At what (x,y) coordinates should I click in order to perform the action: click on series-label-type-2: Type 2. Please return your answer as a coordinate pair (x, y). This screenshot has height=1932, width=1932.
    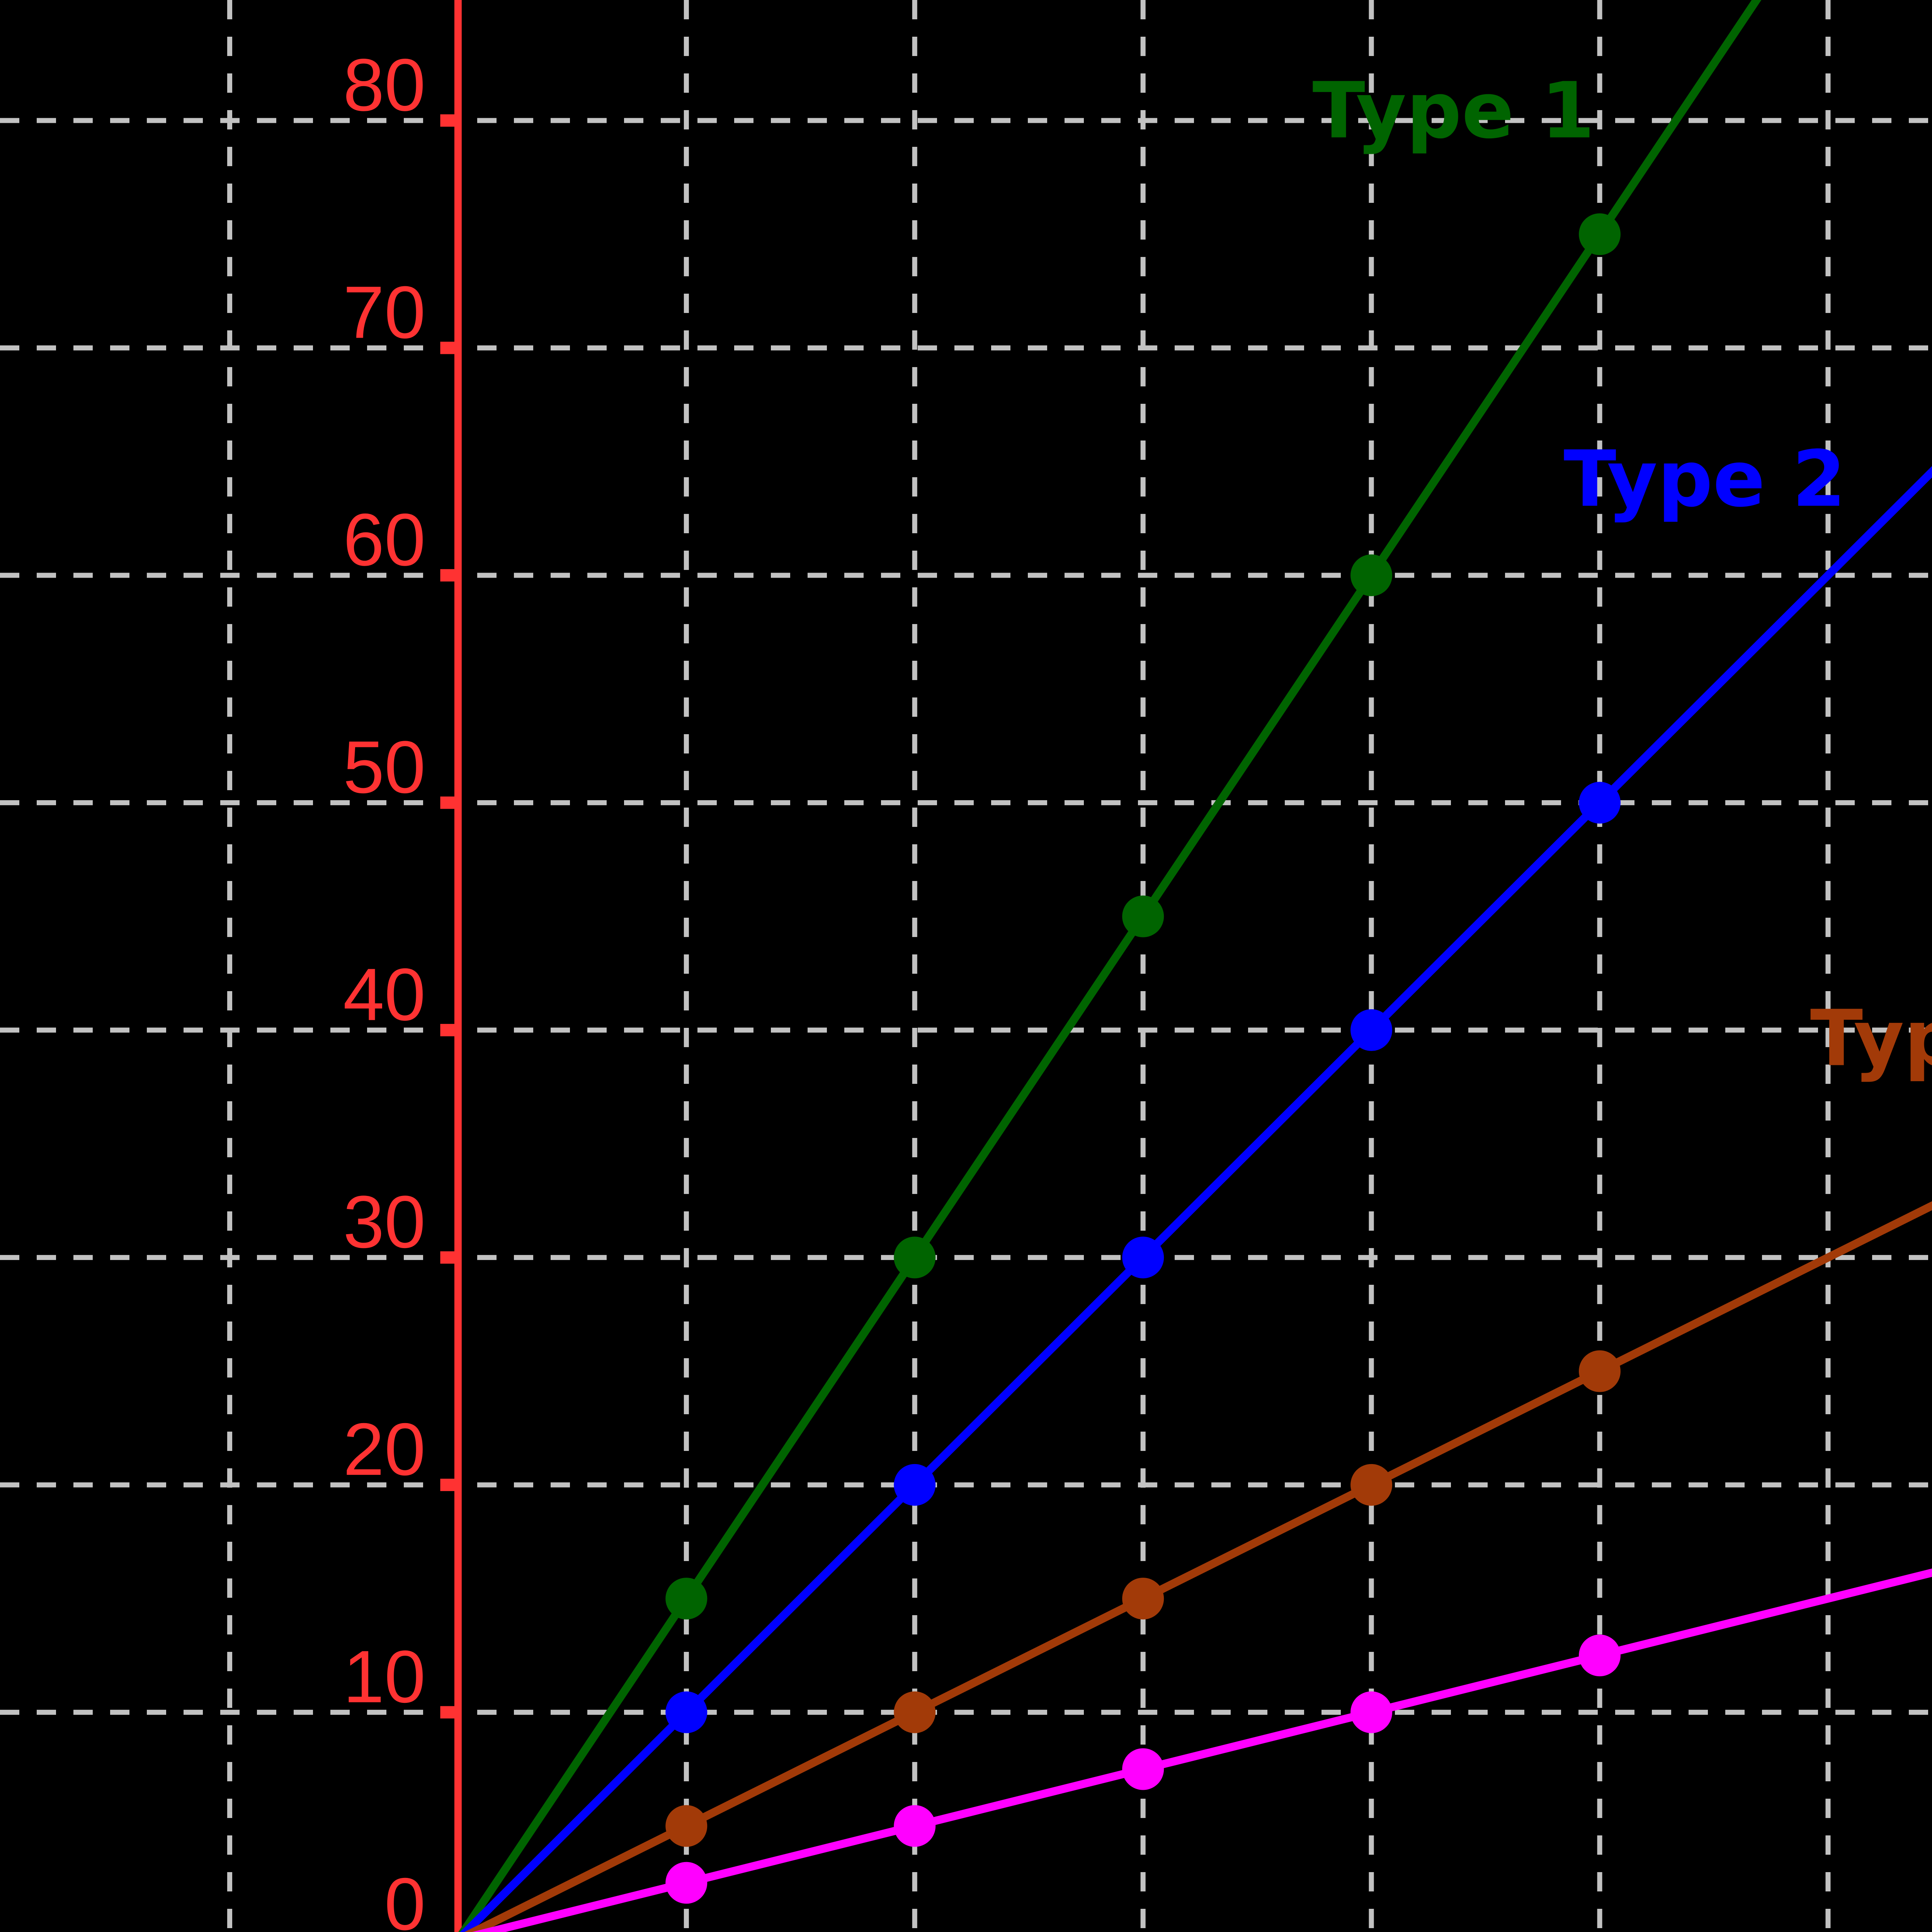
    Looking at the image, I should click on (1705, 479).